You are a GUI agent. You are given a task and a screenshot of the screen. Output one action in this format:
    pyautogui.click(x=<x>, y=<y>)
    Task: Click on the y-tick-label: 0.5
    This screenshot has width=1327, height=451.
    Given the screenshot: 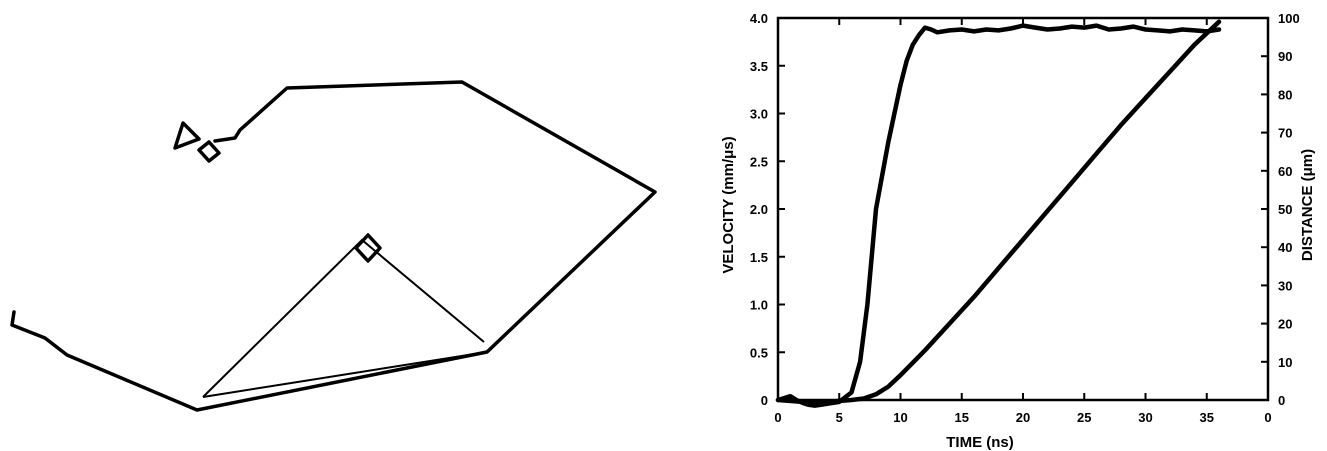 What is the action you would take?
    pyautogui.click(x=759, y=352)
    